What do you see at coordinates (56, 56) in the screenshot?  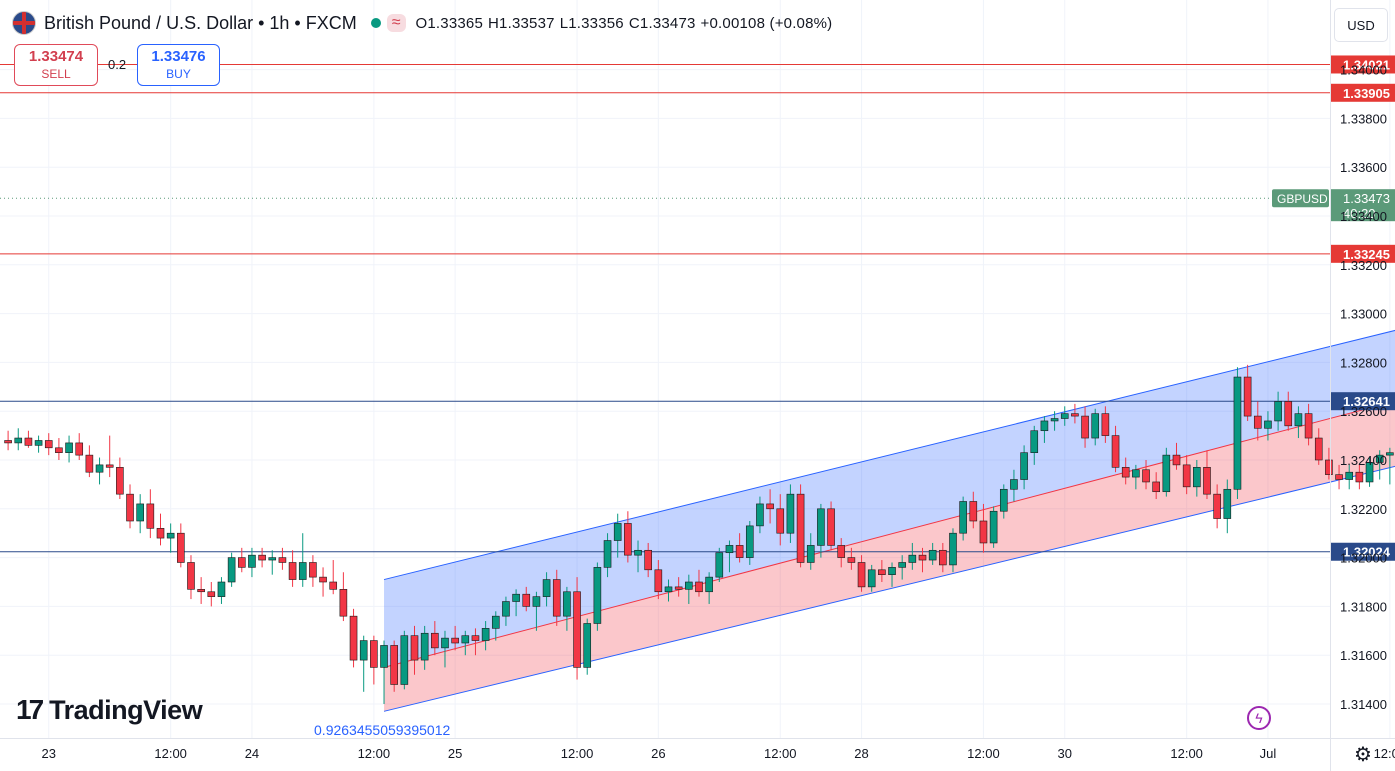 I see `sell-price: 1.33474` at bounding box center [56, 56].